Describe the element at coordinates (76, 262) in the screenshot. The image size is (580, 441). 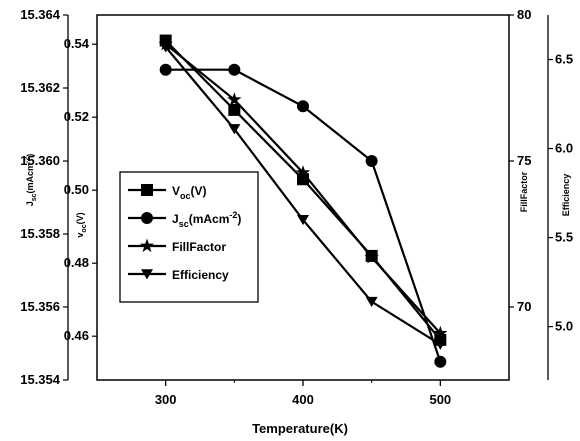
I see `left-tick-label: 0.48` at that location.